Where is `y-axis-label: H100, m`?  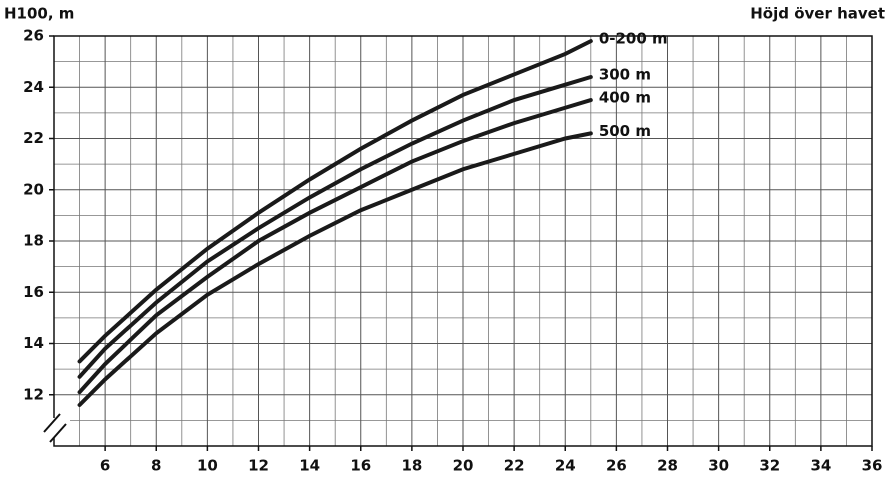 y-axis-label: H100, m is located at coordinates (39, 14).